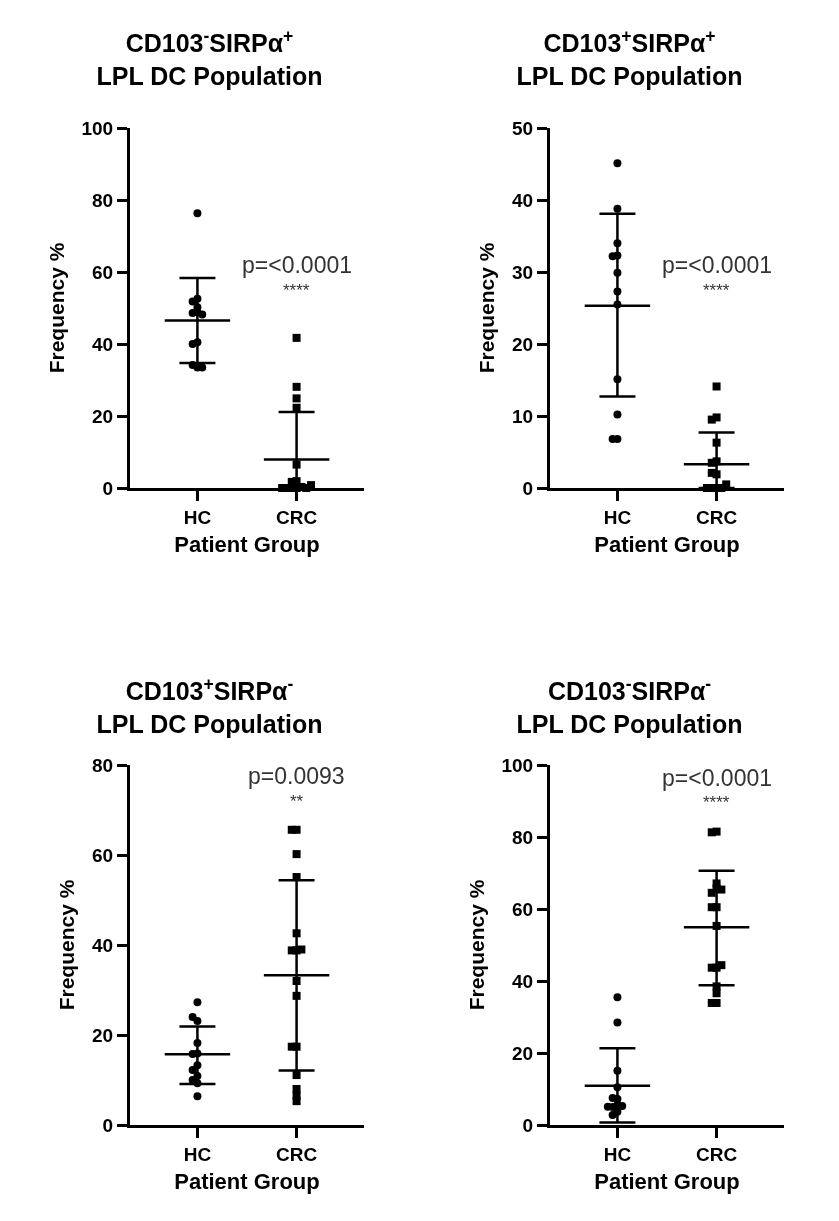 The width and height of the screenshot is (839, 1221). What do you see at coordinates (209, 705) in the screenshot?
I see `chart-title: CD103$^{+}$SIRPα$^{-}$ LPL DC Population` at bounding box center [209, 705].